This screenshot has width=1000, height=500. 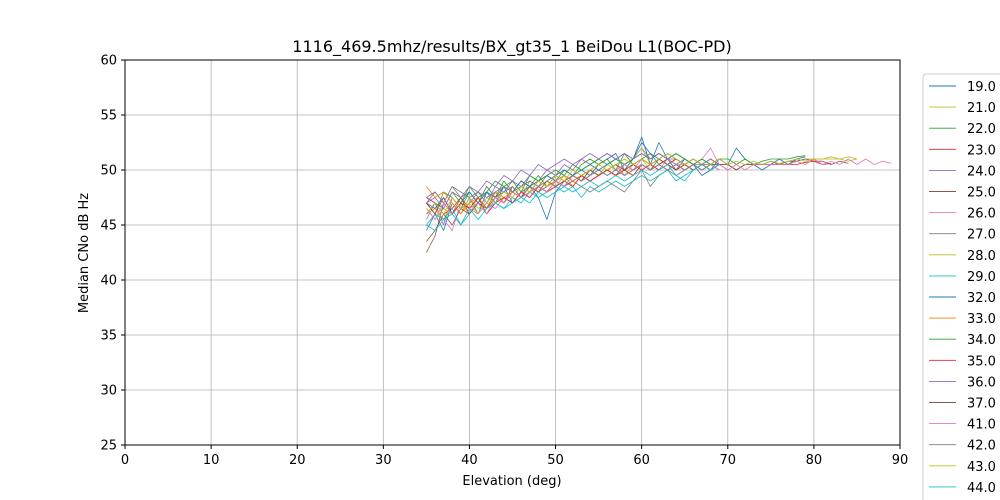 I want to click on legend-label: 21.0, so click(x=981, y=108).